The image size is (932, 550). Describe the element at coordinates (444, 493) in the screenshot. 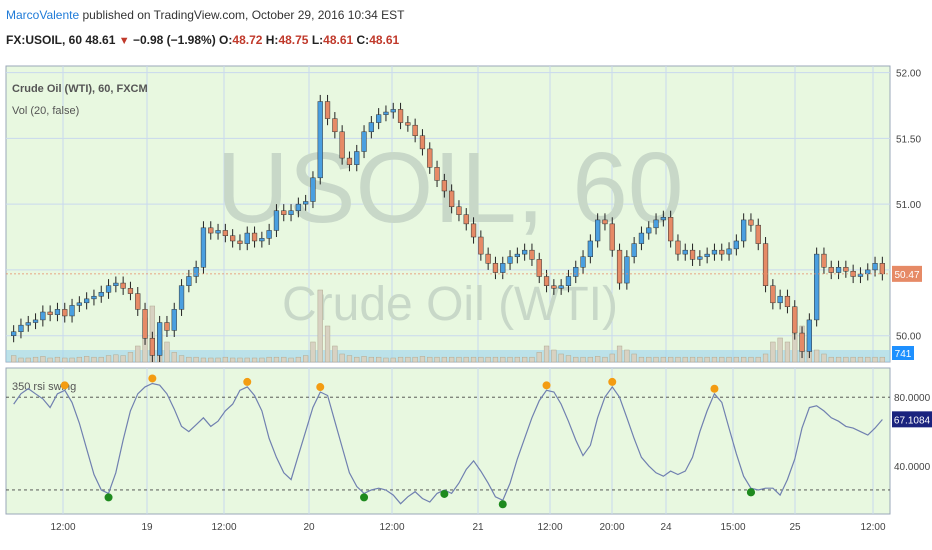

I see `swing-low-marker` at that location.